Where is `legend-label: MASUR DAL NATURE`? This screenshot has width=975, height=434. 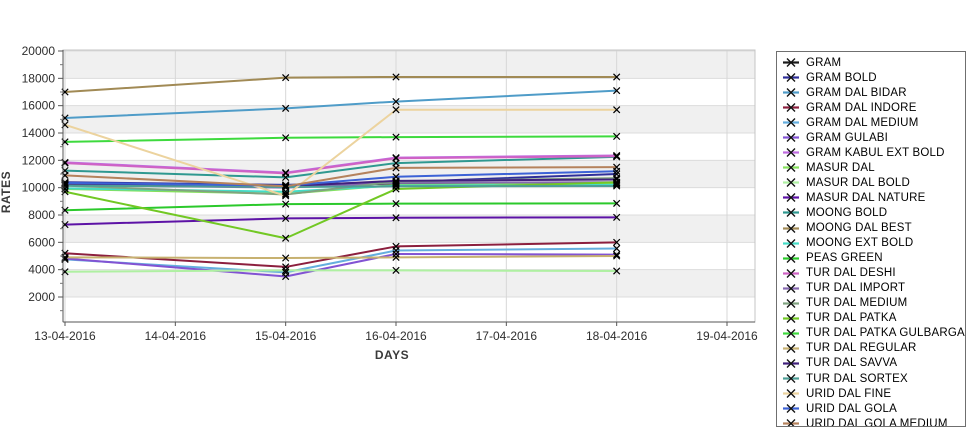 legend-label: MASUR DAL NATURE is located at coordinates (866, 197).